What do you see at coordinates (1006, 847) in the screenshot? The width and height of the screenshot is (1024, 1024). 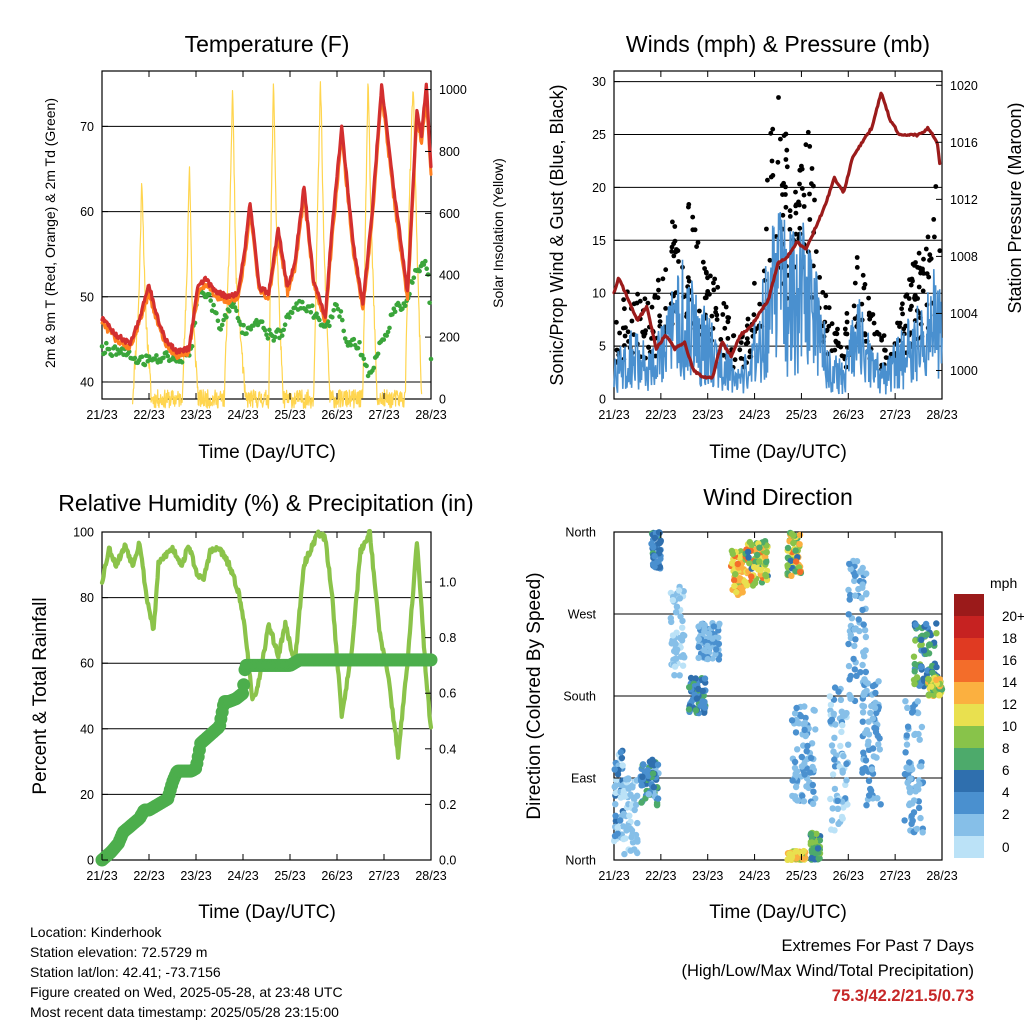 I see `speed-legend-label: 0` at bounding box center [1006, 847].